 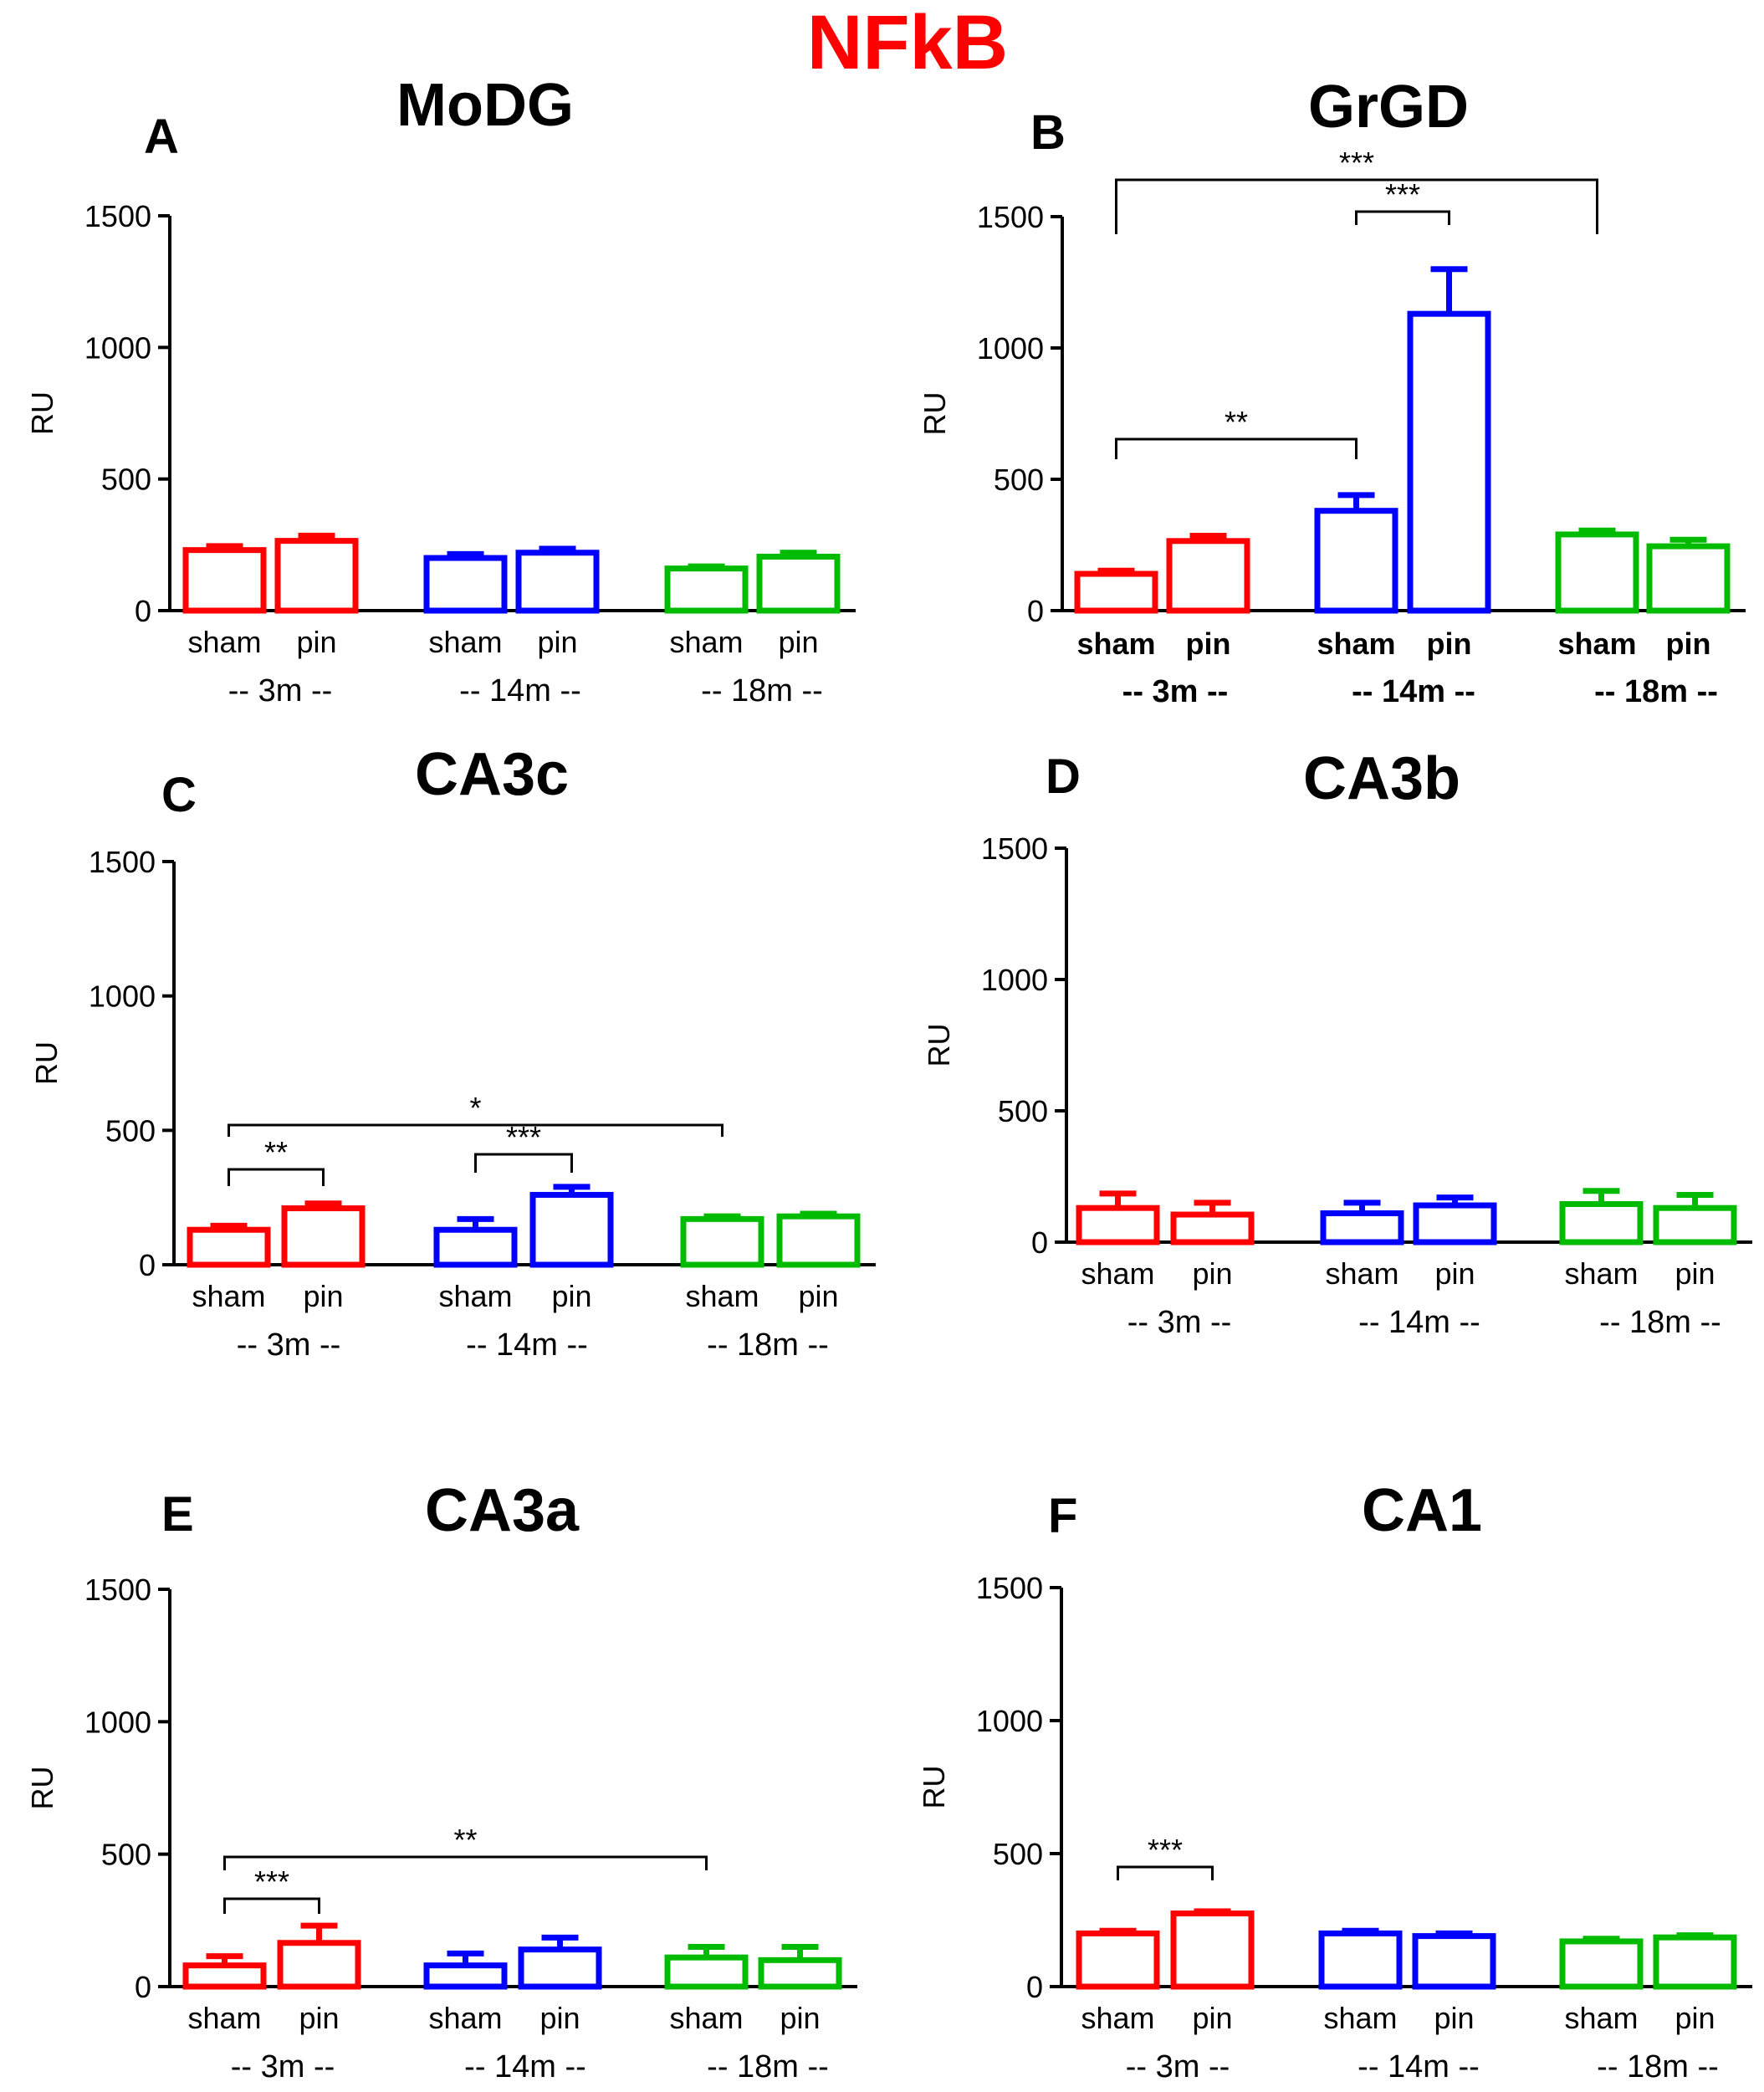 I want to click on panel-letter: B, so click(x=1048, y=133).